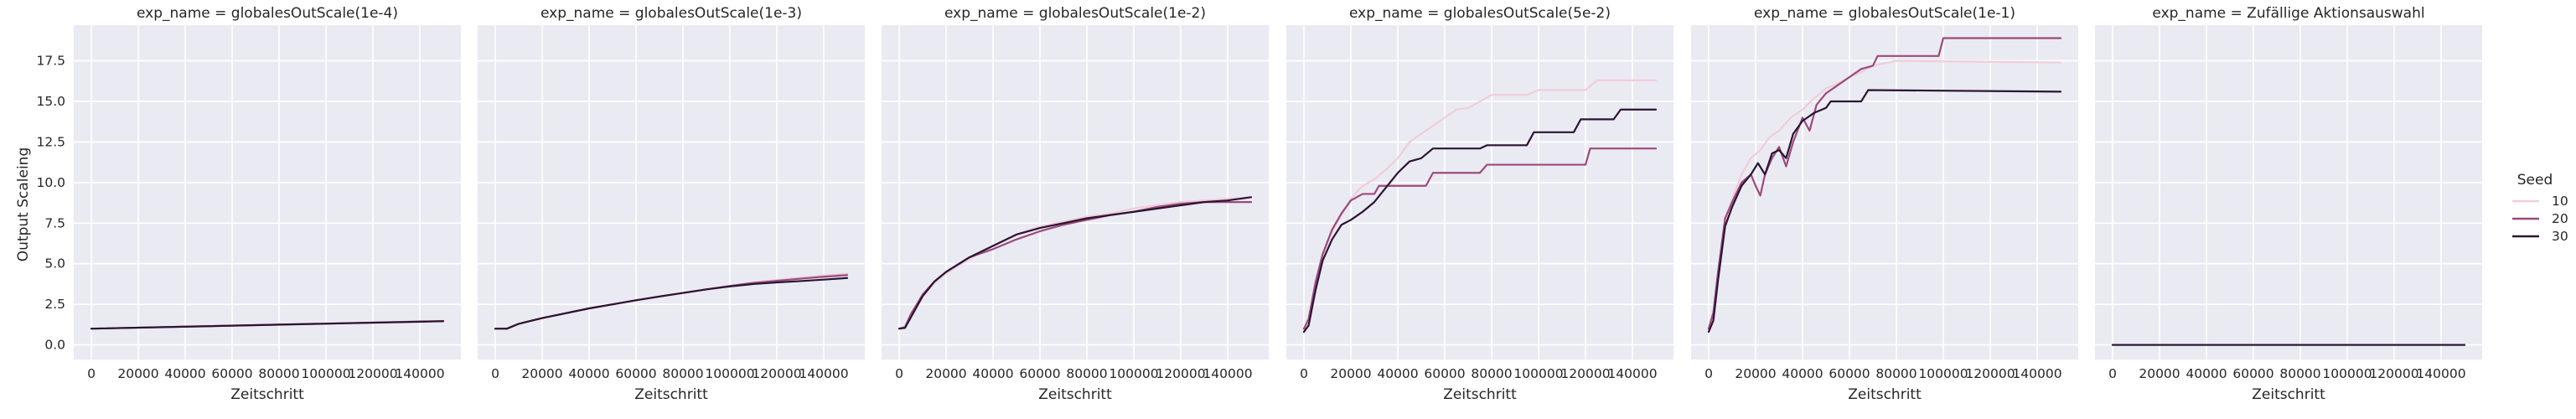 The image size is (2576, 419). I want to click on y-tick-label: 5.0, so click(54, 264).